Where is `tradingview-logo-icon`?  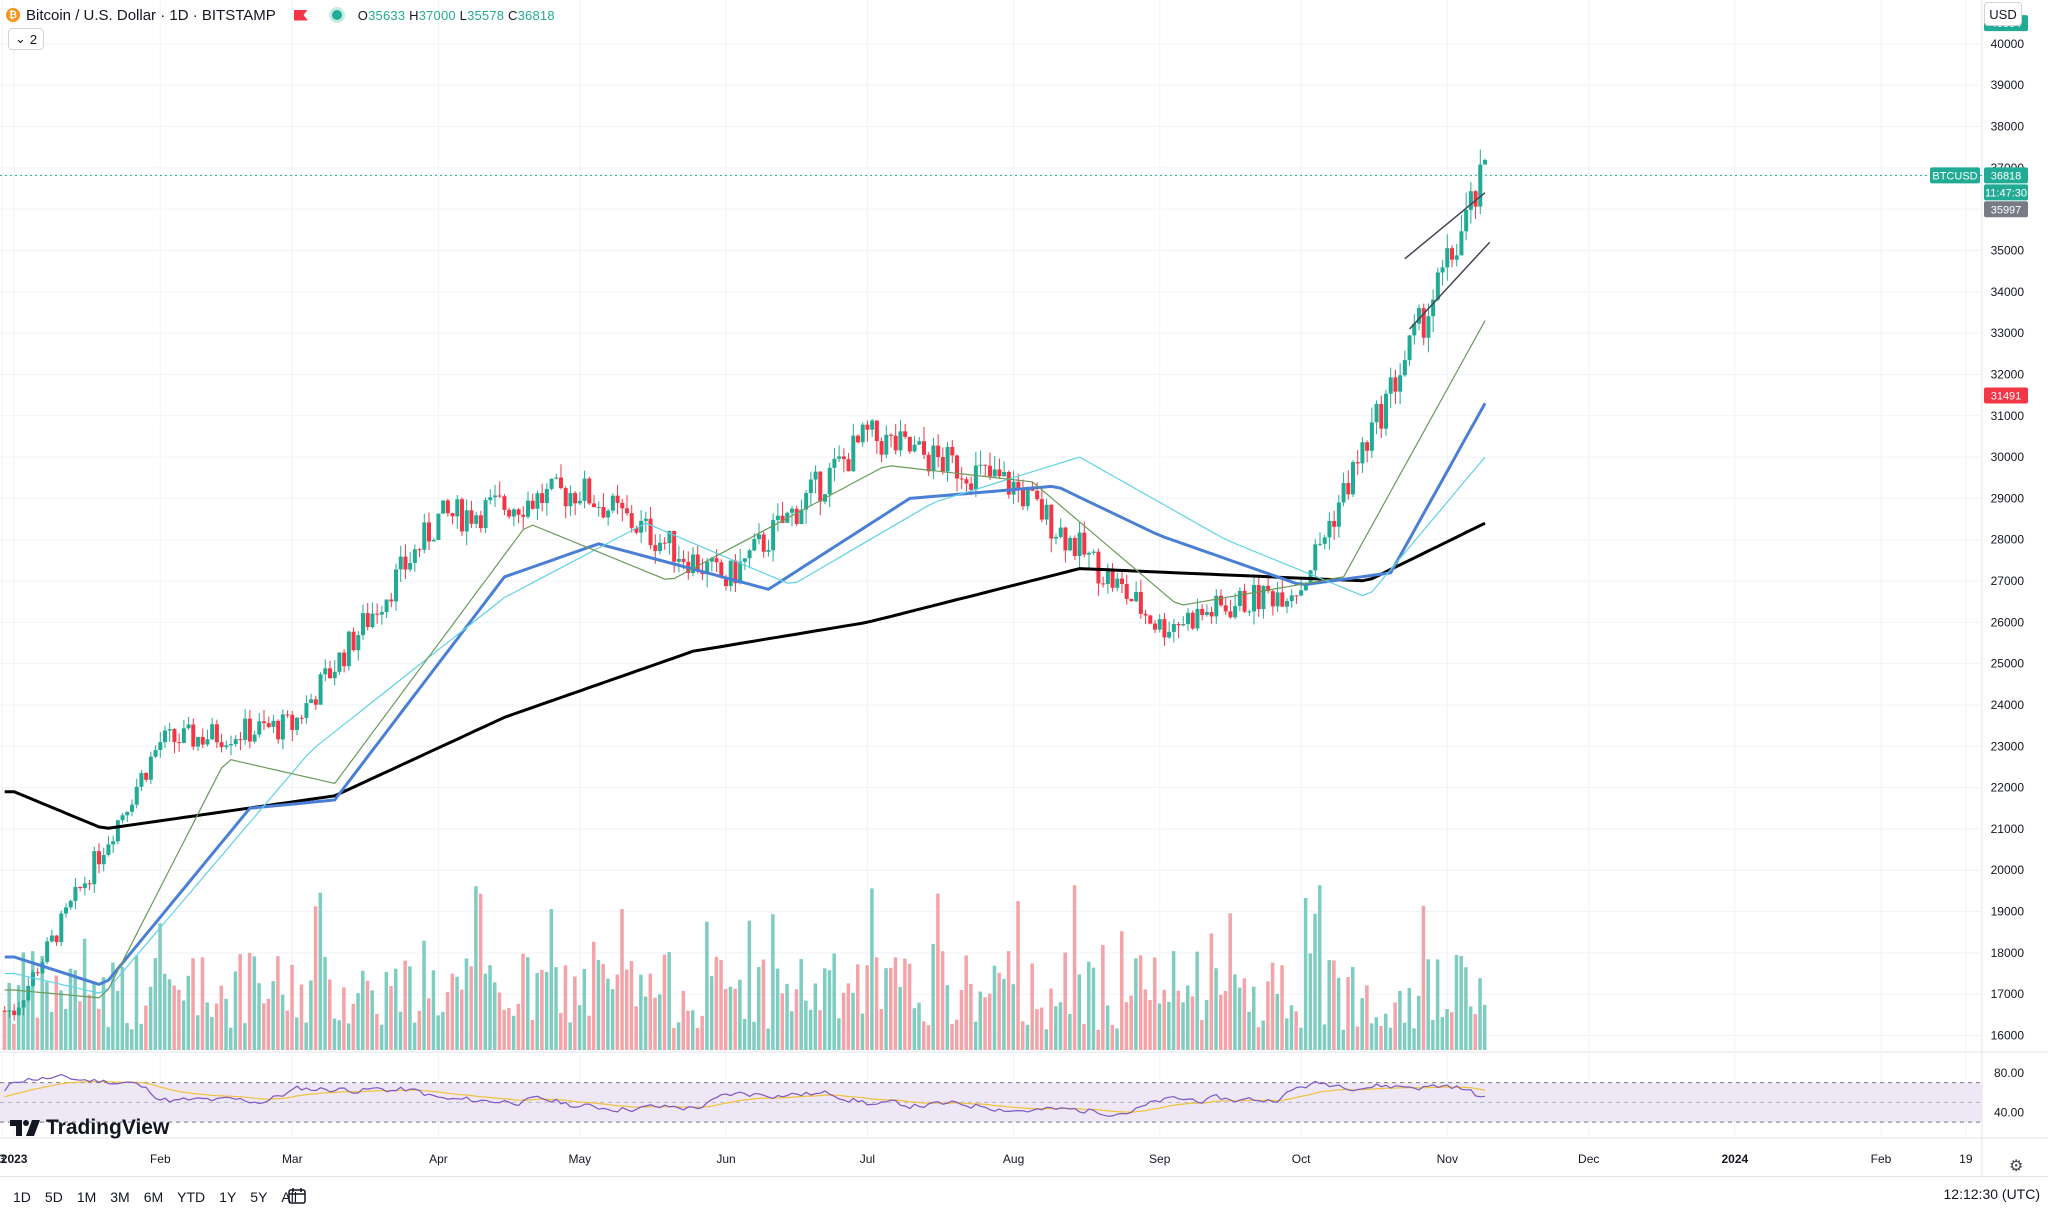 tradingview-logo-icon is located at coordinates (25, 1128).